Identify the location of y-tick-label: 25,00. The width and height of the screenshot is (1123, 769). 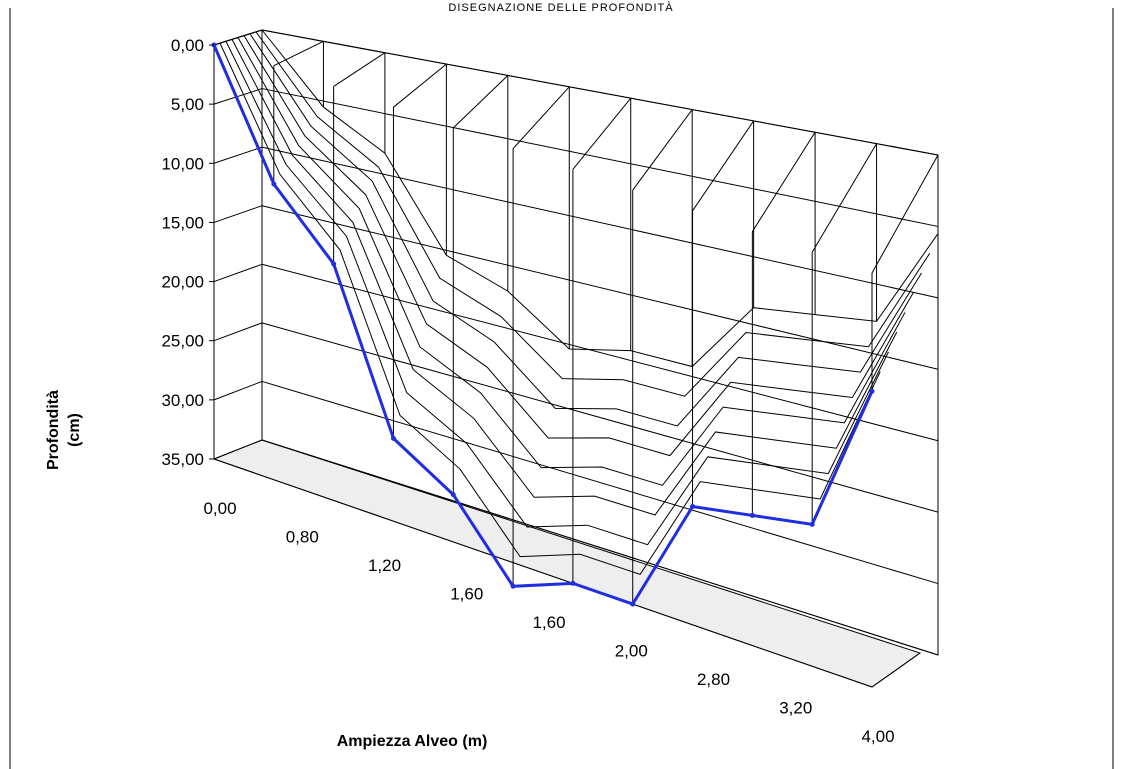
(182, 341).